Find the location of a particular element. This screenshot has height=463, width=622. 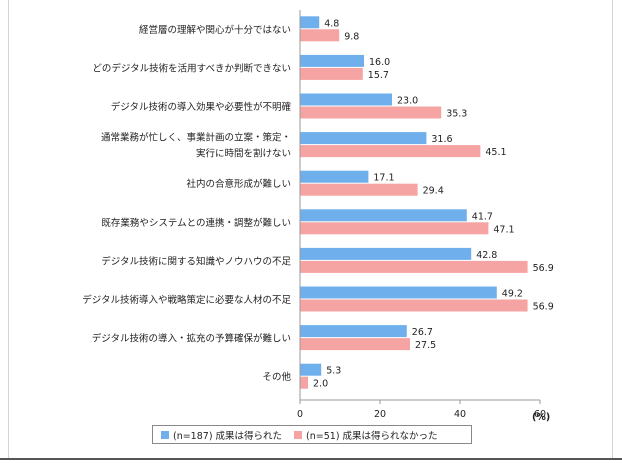

x-tick-label: 40 is located at coordinates (460, 414).